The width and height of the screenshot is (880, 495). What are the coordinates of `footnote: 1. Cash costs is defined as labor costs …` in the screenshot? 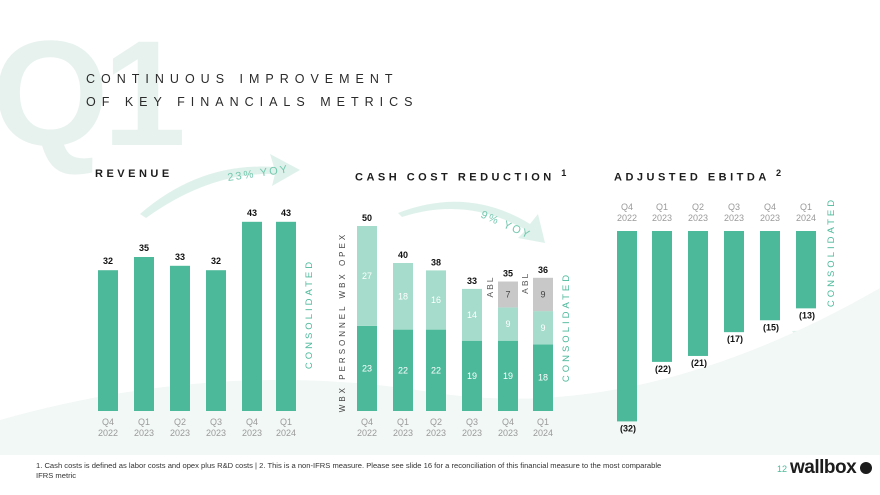 It's located at (349, 471).